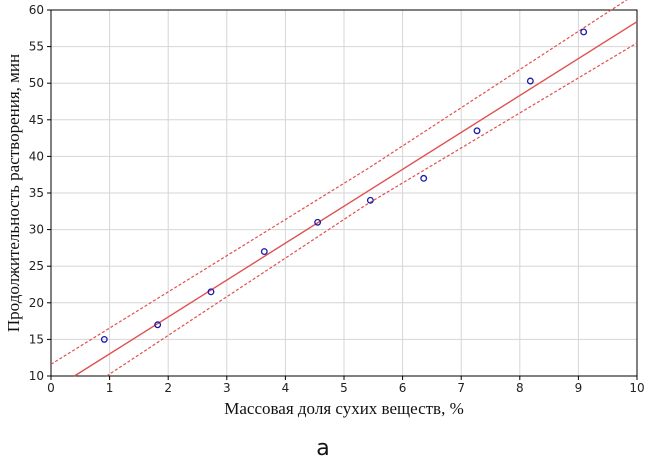 This screenshot has height=457, width=649. What do you see at coordinates (344, 388) in the screenshot?
I see `x-tick-label: 5` at bounding box center [344, 388].